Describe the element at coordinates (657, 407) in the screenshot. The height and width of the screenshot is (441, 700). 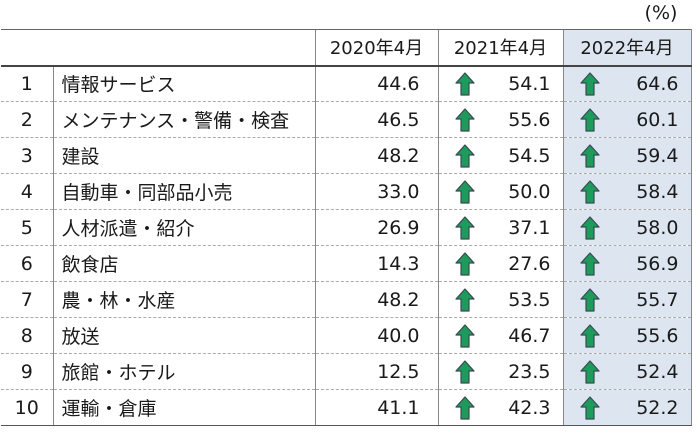
I see `value-2022: 52.2` at that location.